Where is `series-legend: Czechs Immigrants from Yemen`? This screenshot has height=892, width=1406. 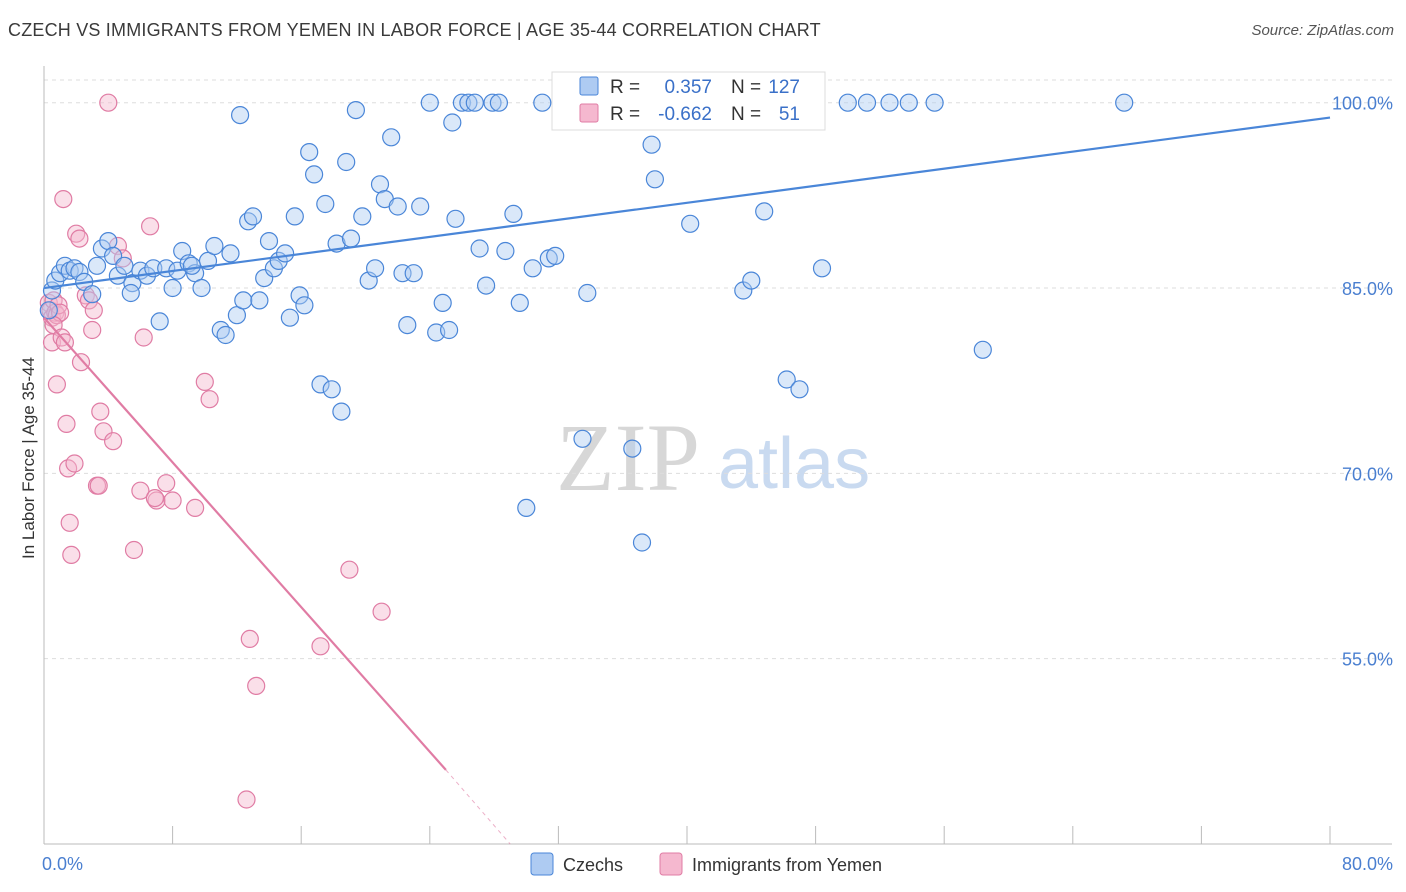 series-legend: Czechs Immigrants from Yemen is located at coordinates (706, 864).